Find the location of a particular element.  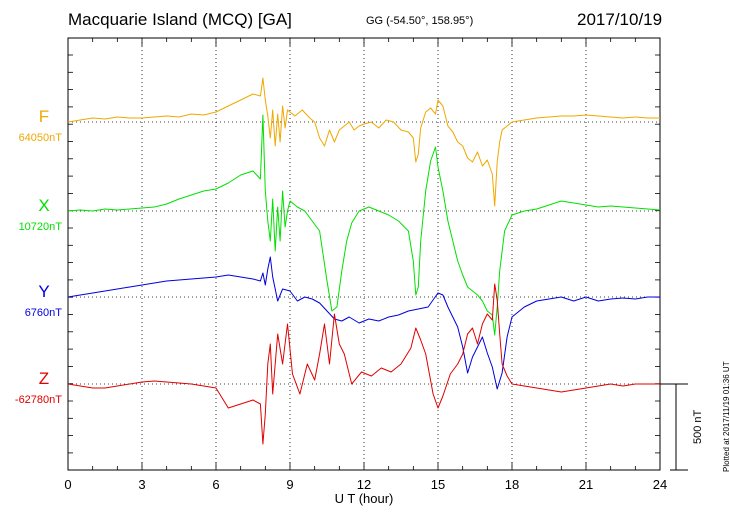

x-tick-label: 21 is located at coordinates (586, 484).